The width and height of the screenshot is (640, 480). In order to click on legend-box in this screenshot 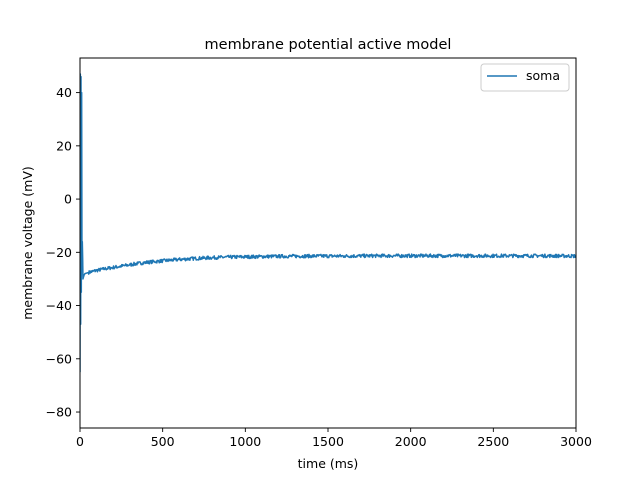, I will do `click(525, 77)`.